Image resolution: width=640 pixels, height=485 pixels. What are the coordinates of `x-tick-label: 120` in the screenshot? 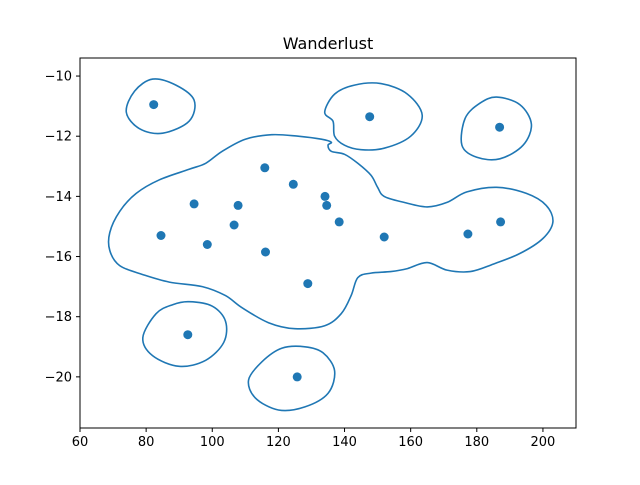 It's located at (278, 442).